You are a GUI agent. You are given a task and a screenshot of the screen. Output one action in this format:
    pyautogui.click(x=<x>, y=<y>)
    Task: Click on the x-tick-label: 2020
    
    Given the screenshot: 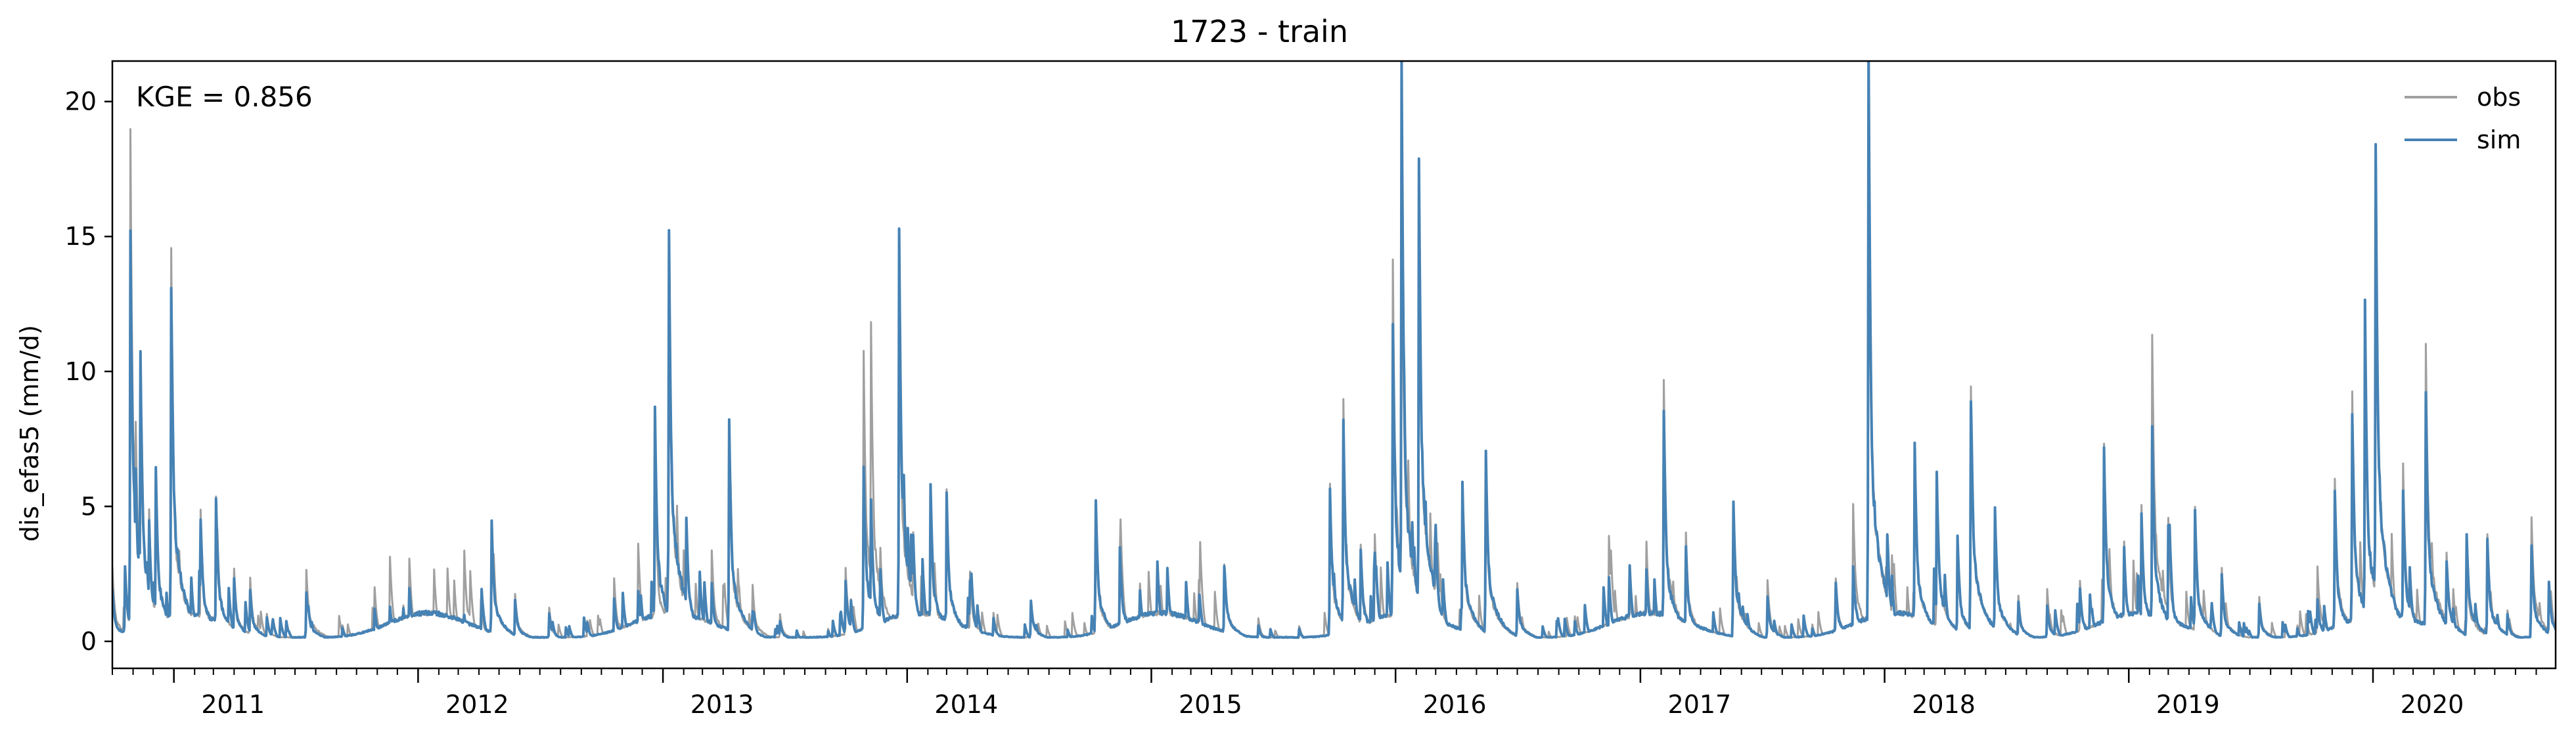 What is the action you would take?
    pyautogui.click(x=2432, y=704)
    